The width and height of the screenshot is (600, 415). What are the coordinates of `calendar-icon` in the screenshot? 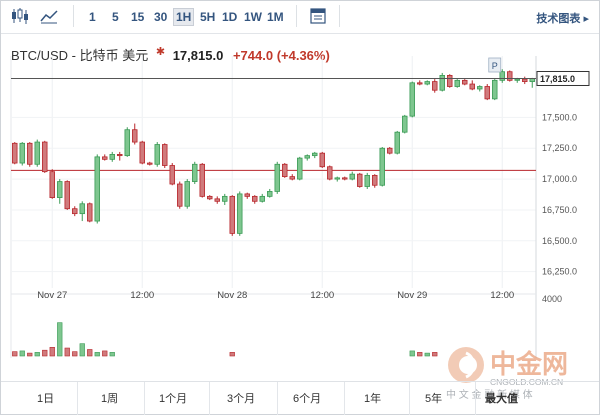 It's located at (318, 16).